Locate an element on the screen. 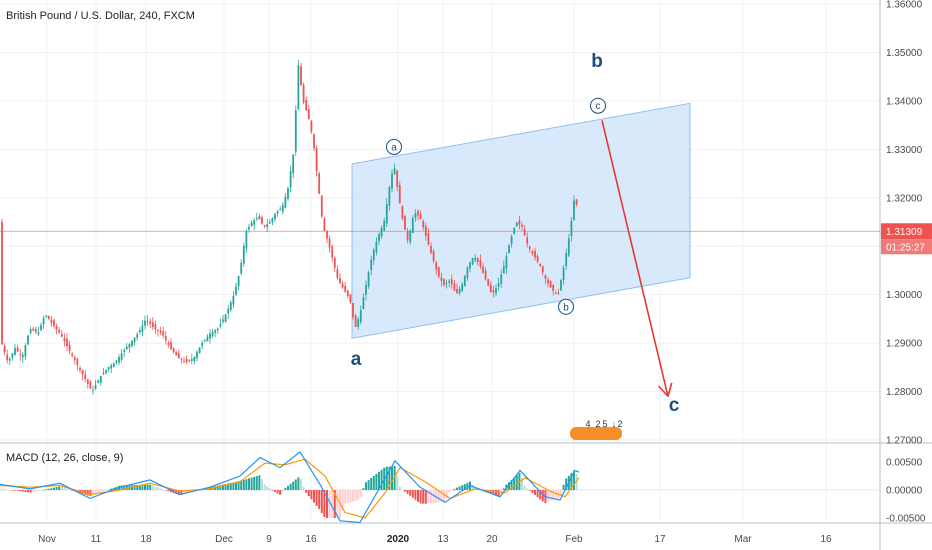  price-tick-label: 1.29000 is located at coordinates (904, 344).